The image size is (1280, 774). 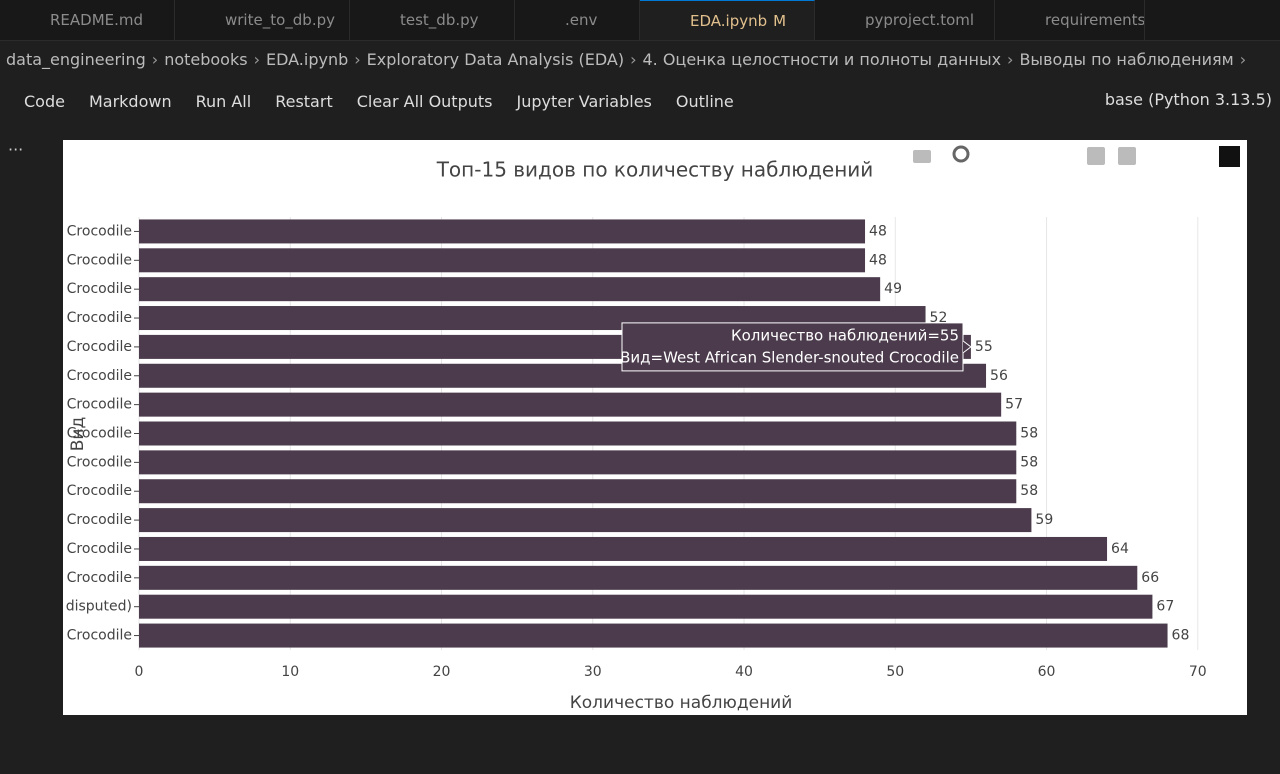 I want to click on breadcrumb: notebooks, so click(x=206, y=59).